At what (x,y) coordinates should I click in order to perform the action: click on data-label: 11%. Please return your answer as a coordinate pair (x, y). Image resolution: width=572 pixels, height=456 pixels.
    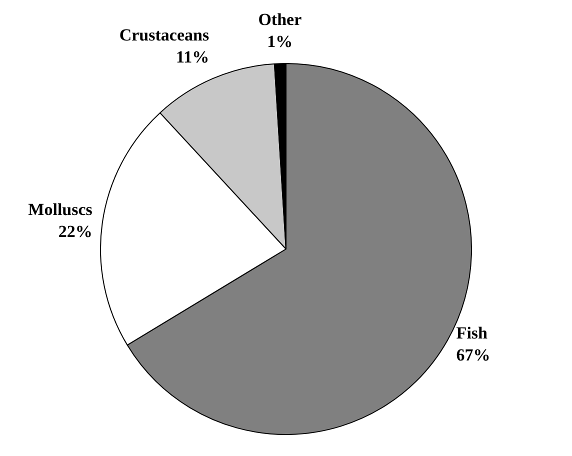
    Looking at the image, I should click on (193, 57).